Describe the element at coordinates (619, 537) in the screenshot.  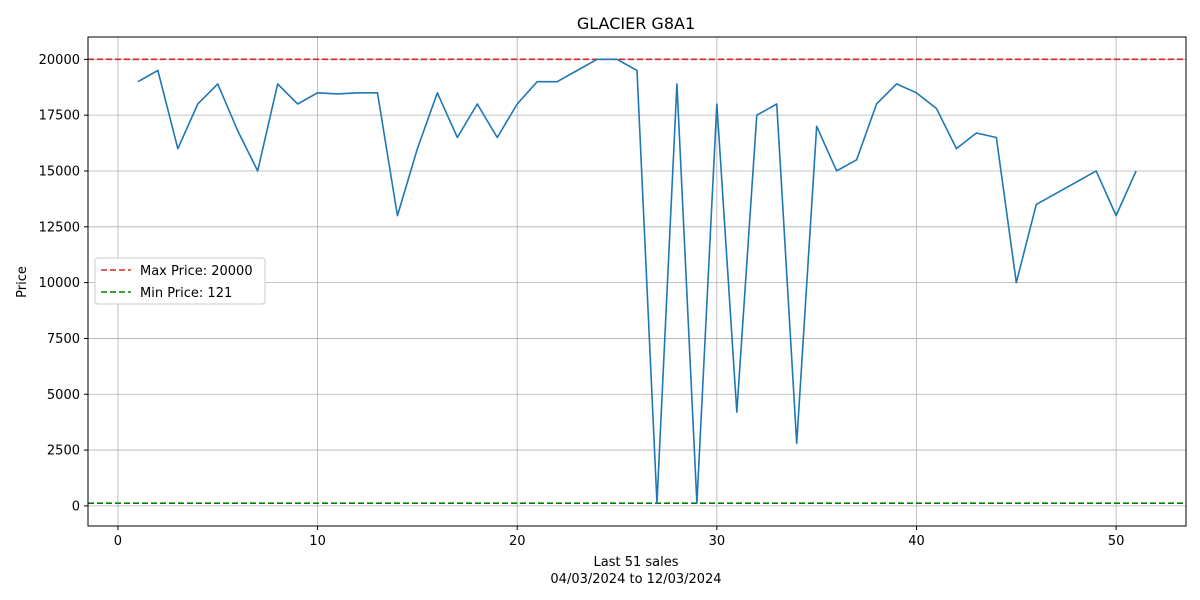
I see `x-axis-ticks: 0 10 20 30 40 50` at that location.